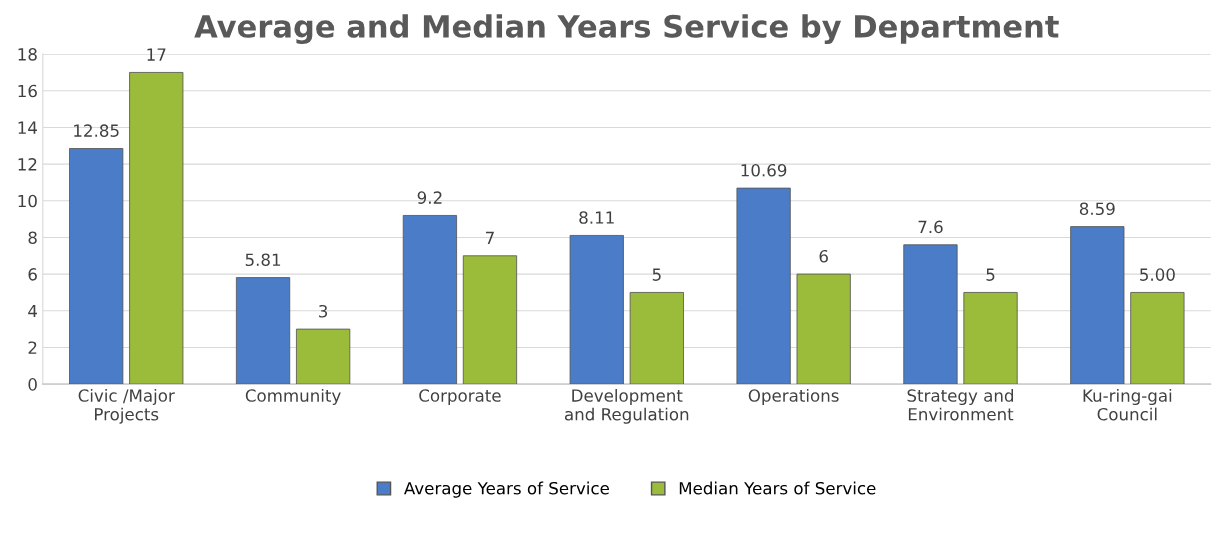 This screenshot has width=1223, height=541. I want to click on y-tick-label: 0, so click(32, 384).